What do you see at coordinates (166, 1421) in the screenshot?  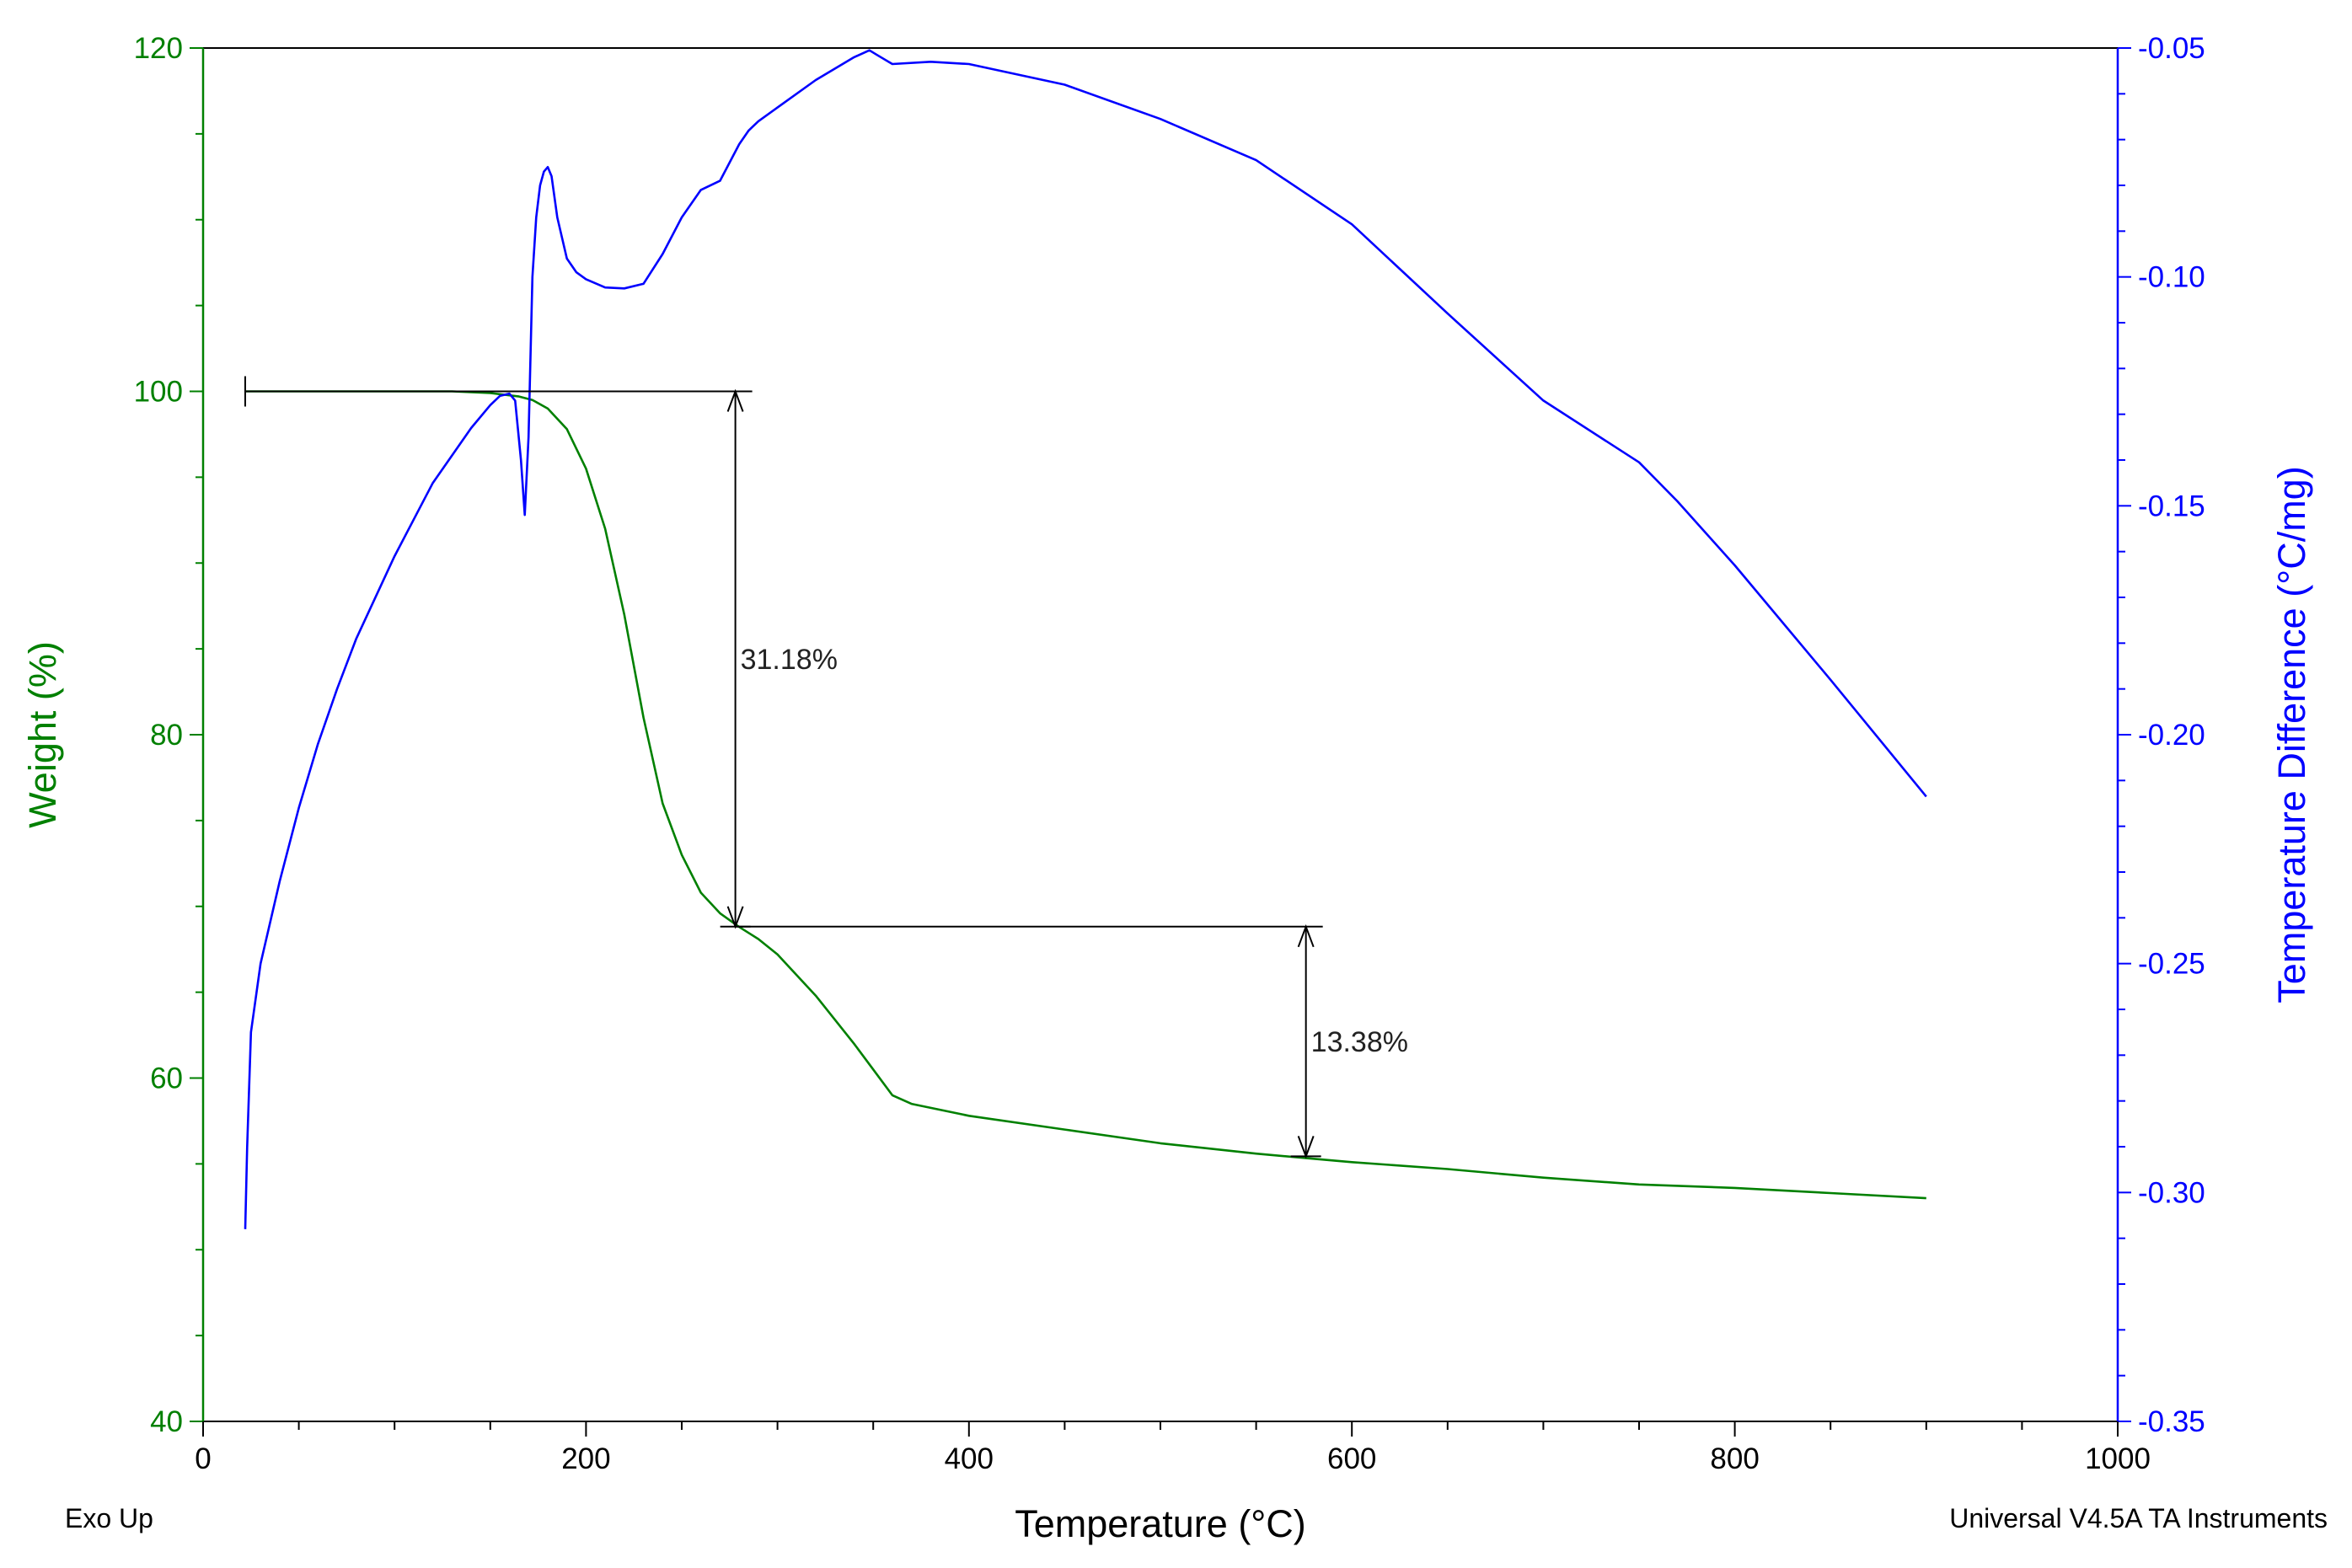 I see `left-tick-label: 40` at bounding box center [166, 1421].